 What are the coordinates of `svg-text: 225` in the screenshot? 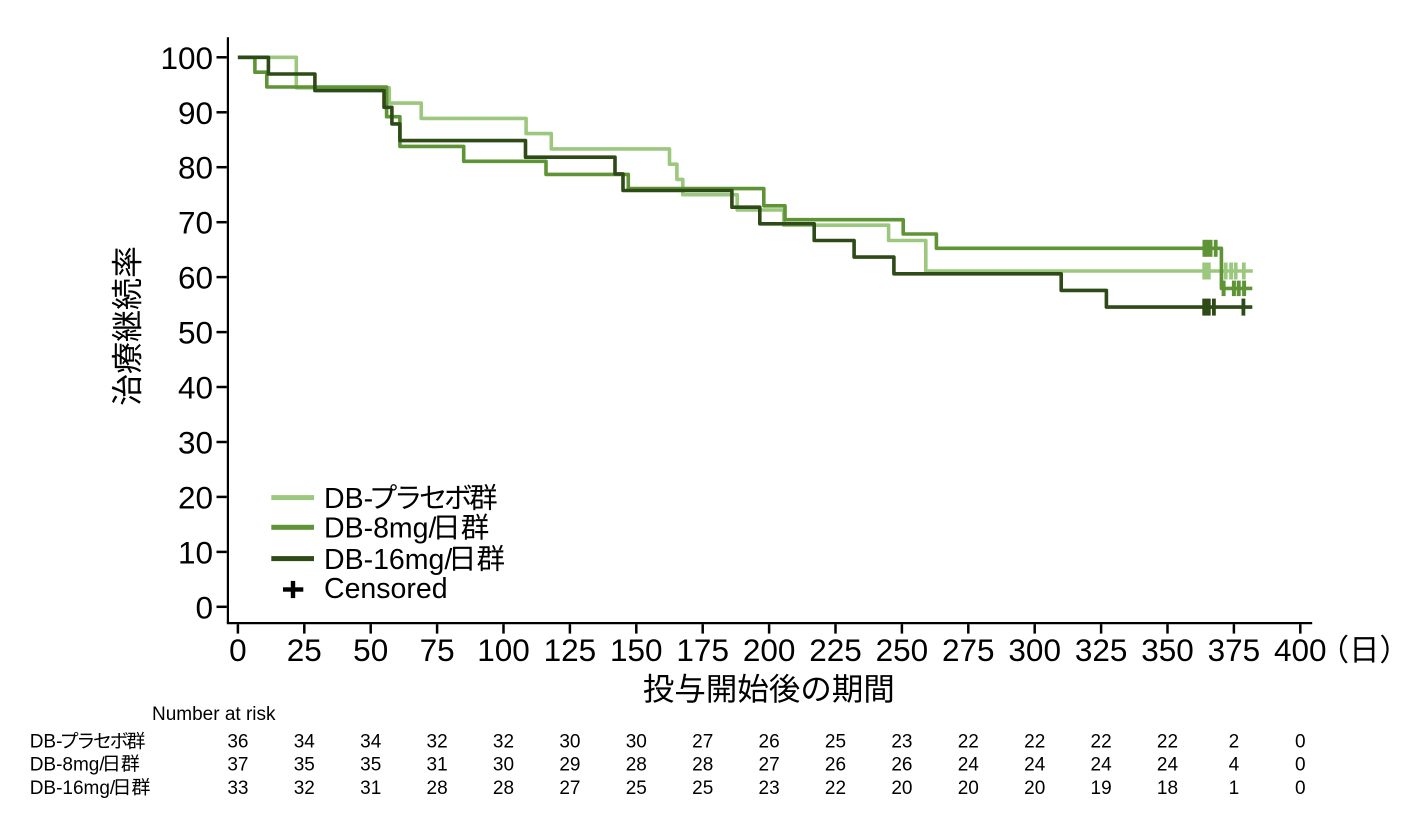 It's located at (835, 650).